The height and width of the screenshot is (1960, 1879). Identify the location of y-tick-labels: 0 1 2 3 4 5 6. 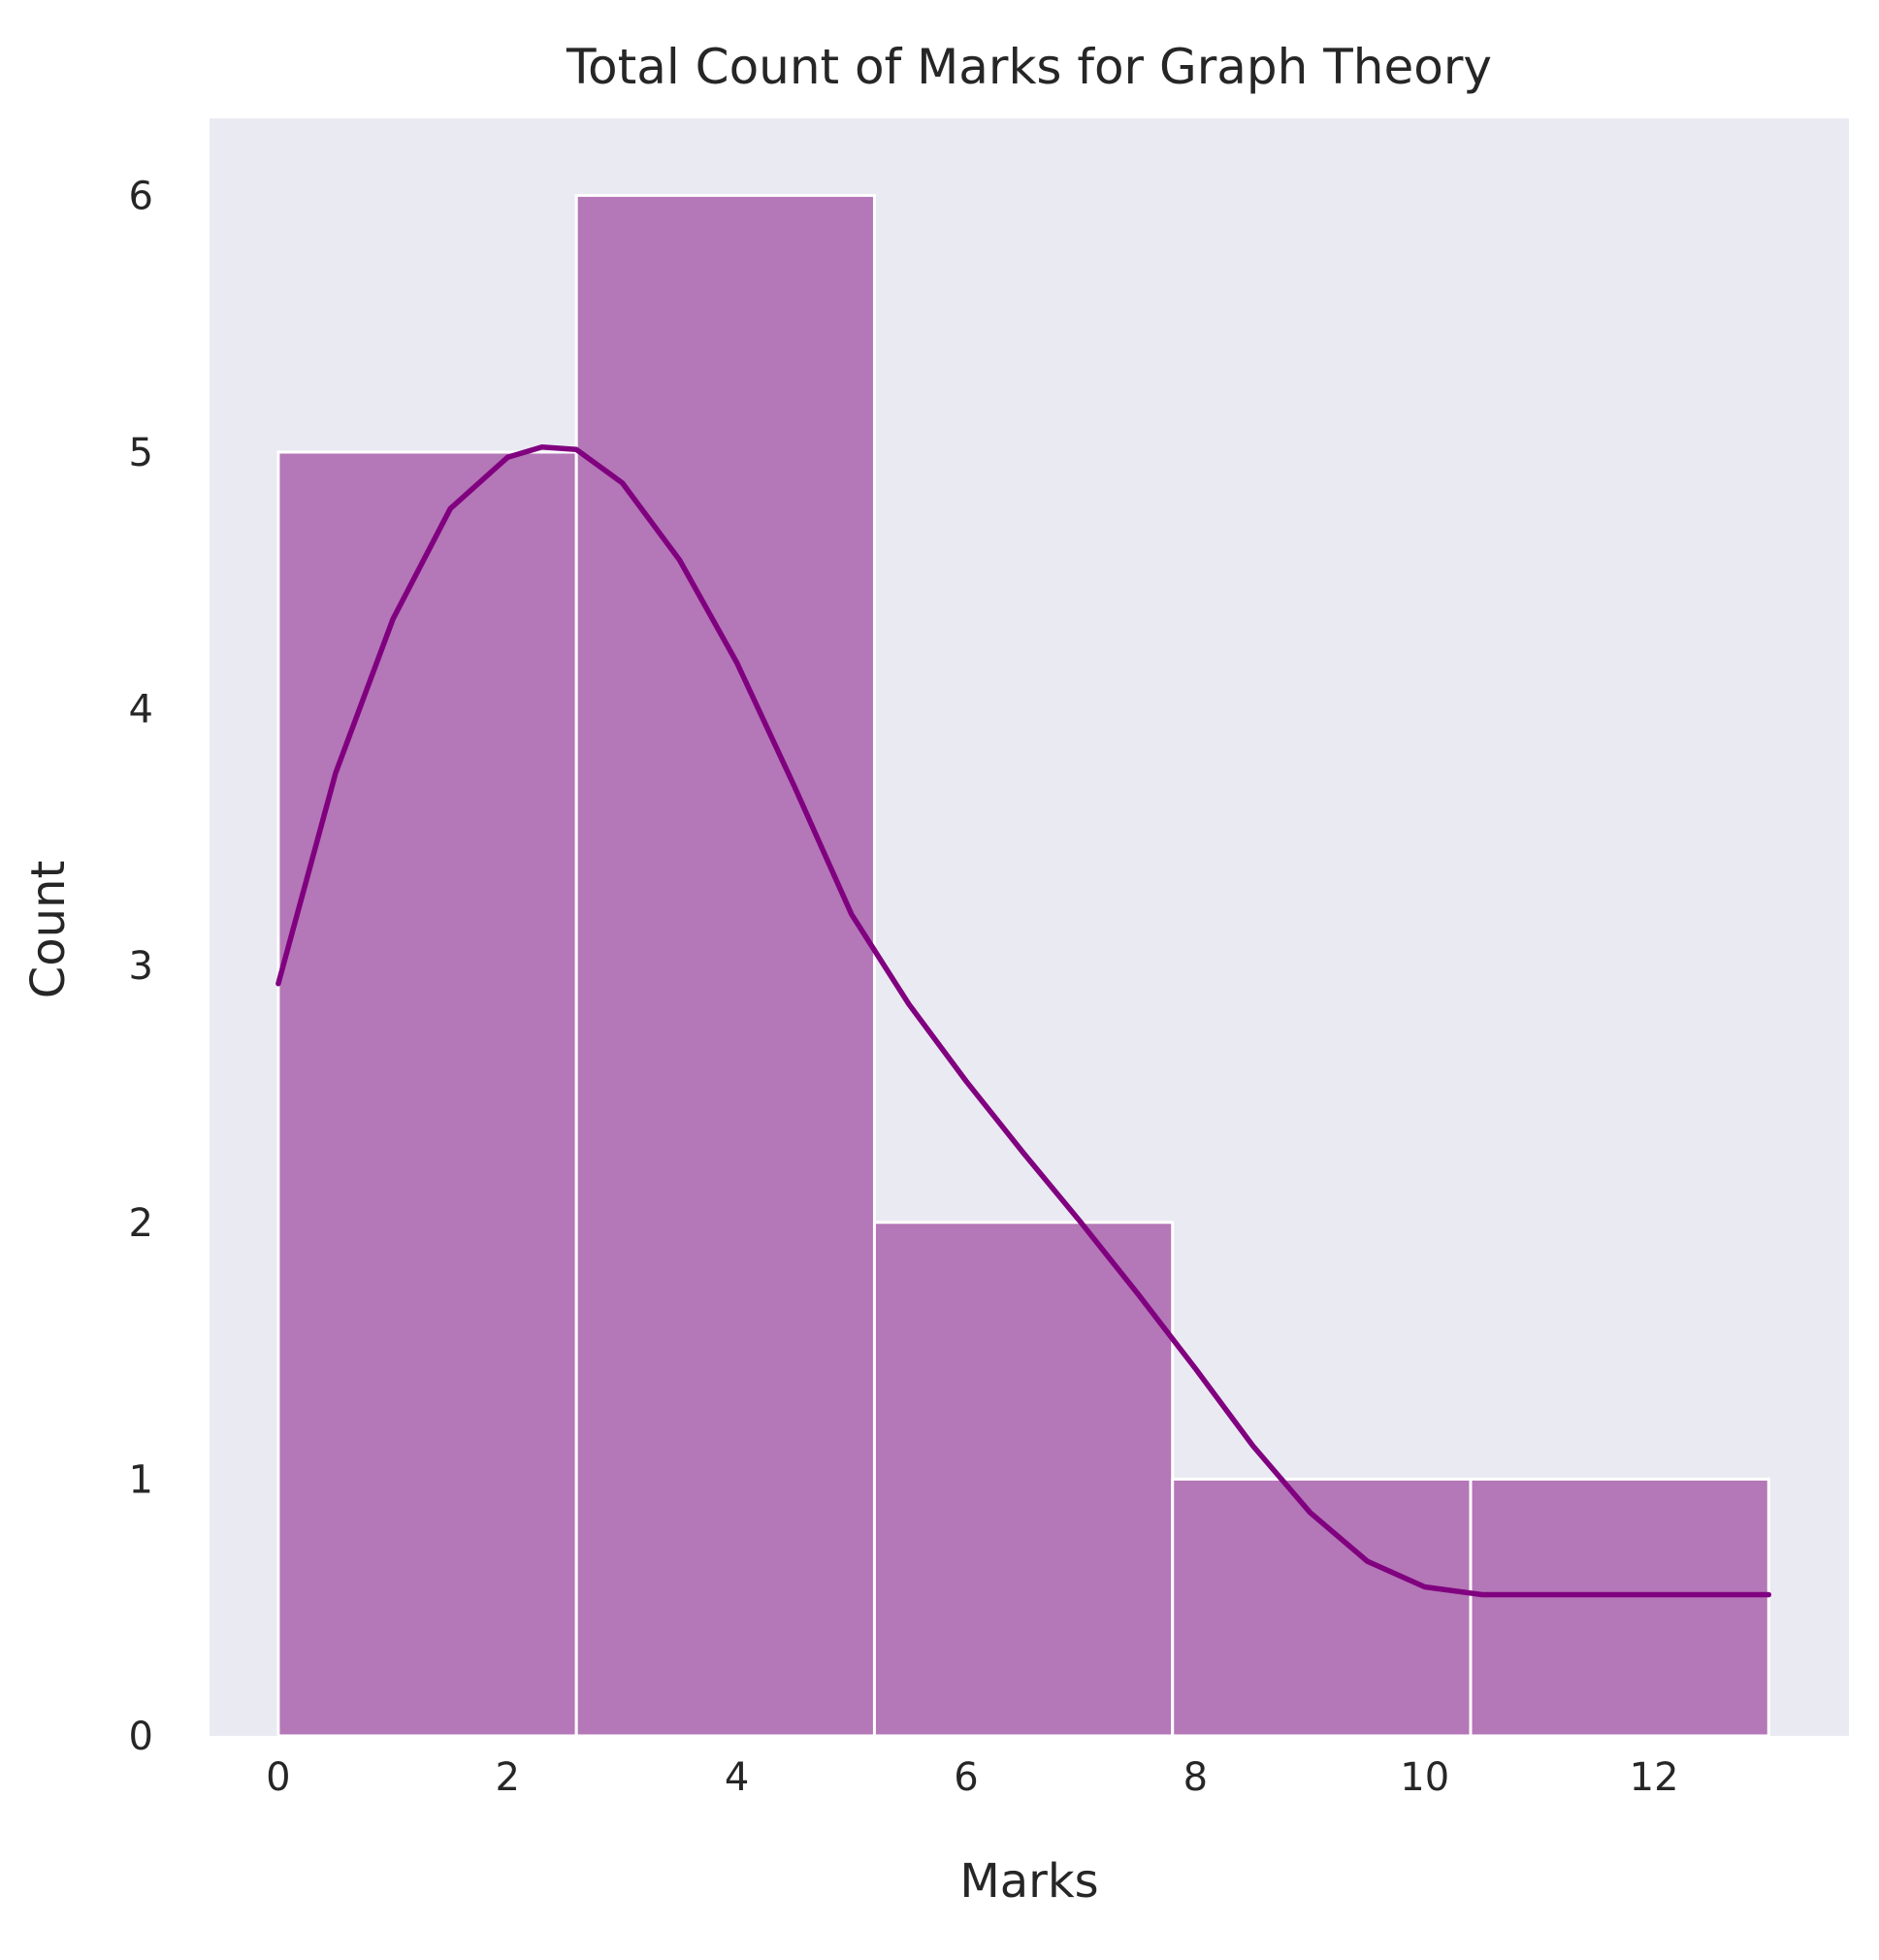
(141, 966).